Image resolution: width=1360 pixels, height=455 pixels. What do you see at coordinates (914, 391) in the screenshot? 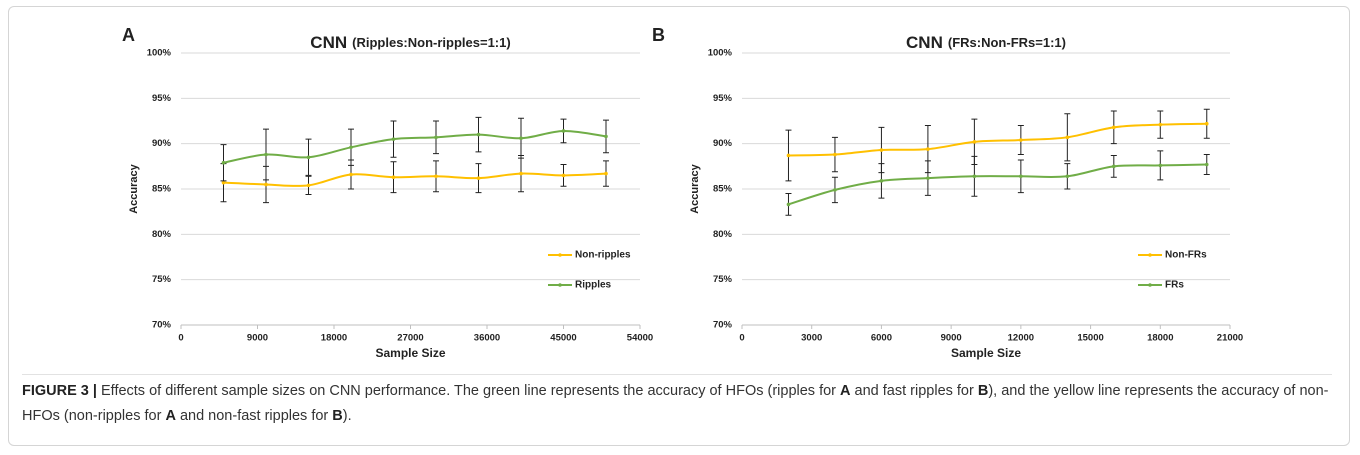
I see `caption-text: and fast ripples for` at bounding box center [914, 391].